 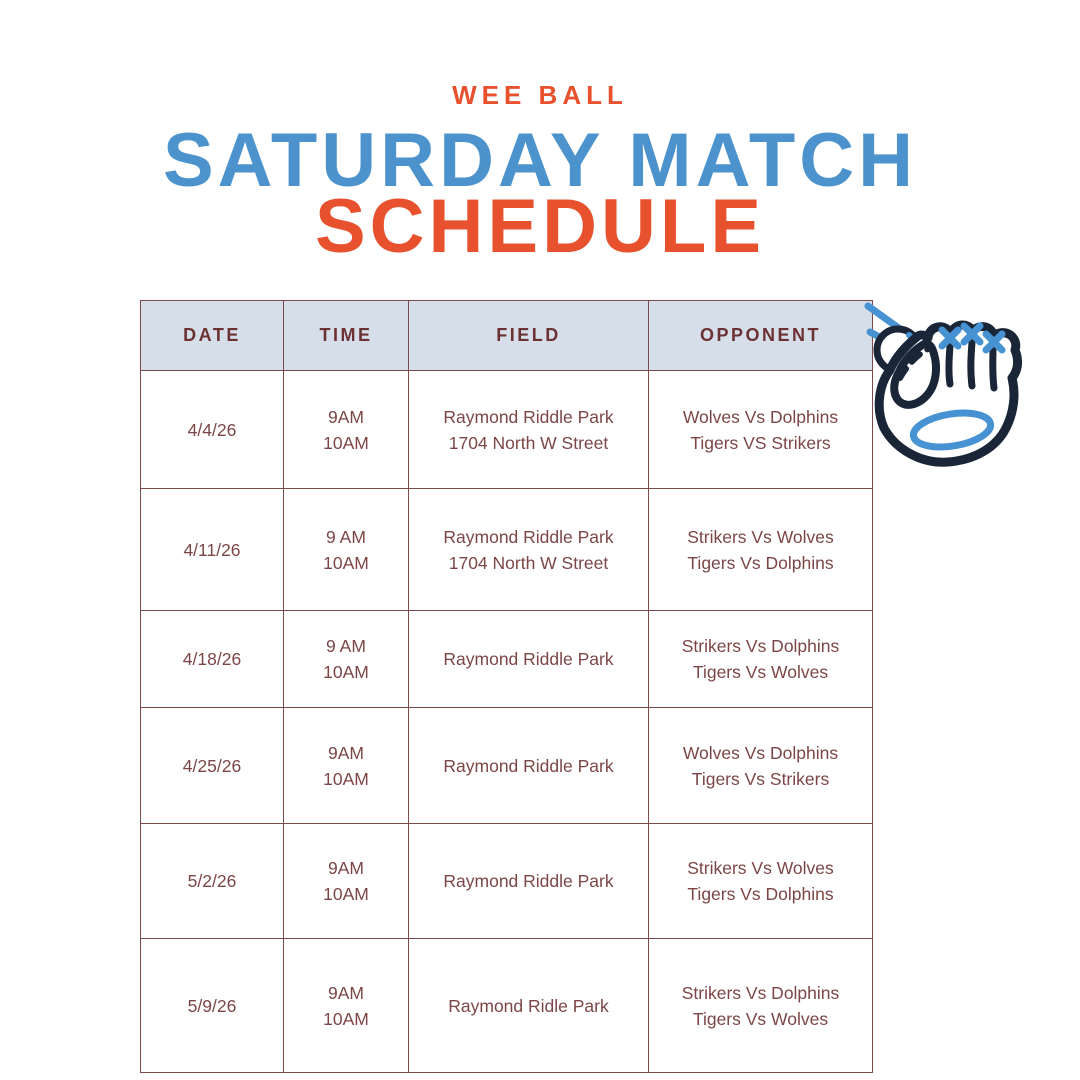 I want to click on baseball-glove-graphic, so click(x=943, y=384).